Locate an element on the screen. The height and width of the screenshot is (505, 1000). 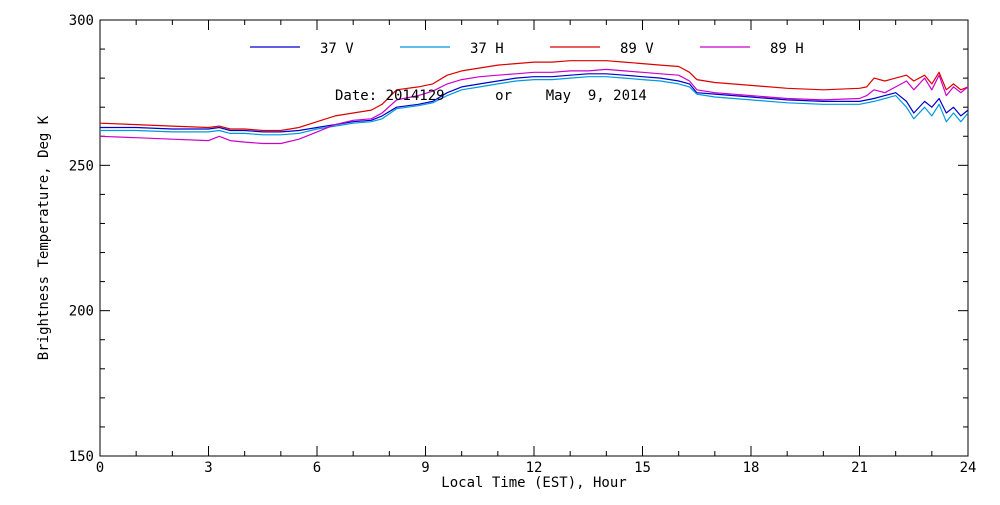
legend-label-37-h: 37 H is located at coordinates (487, 49).